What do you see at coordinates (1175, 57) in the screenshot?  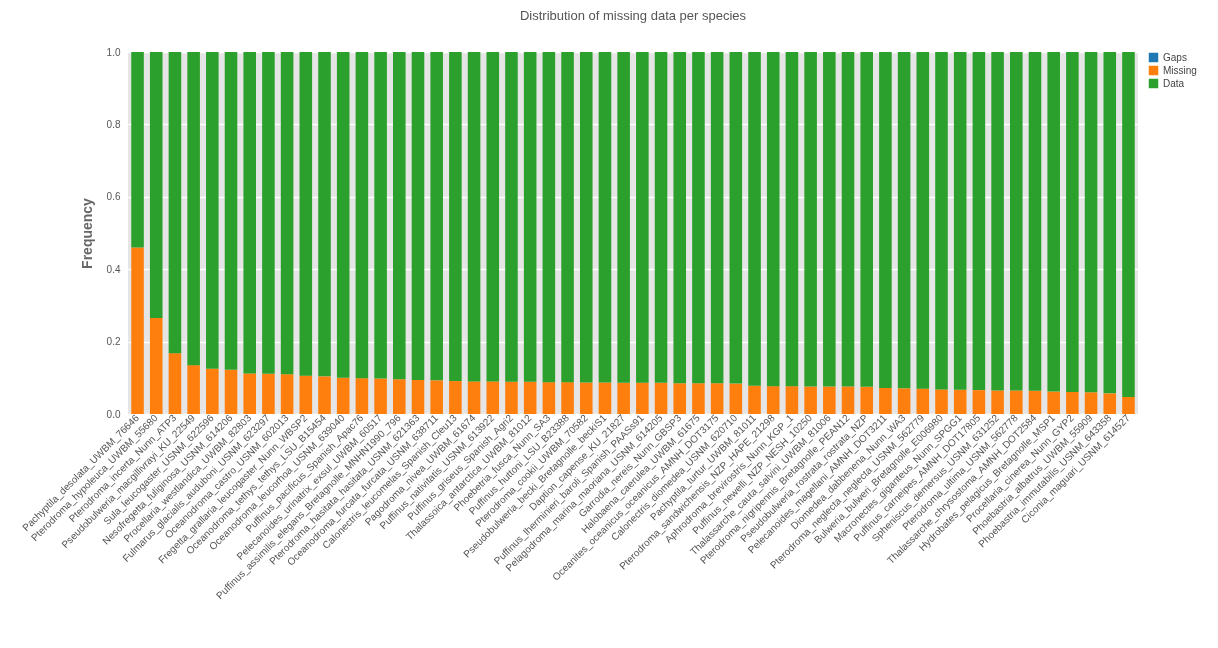 I see `legend-label: Gaps` at bounding box center [1175, 57].